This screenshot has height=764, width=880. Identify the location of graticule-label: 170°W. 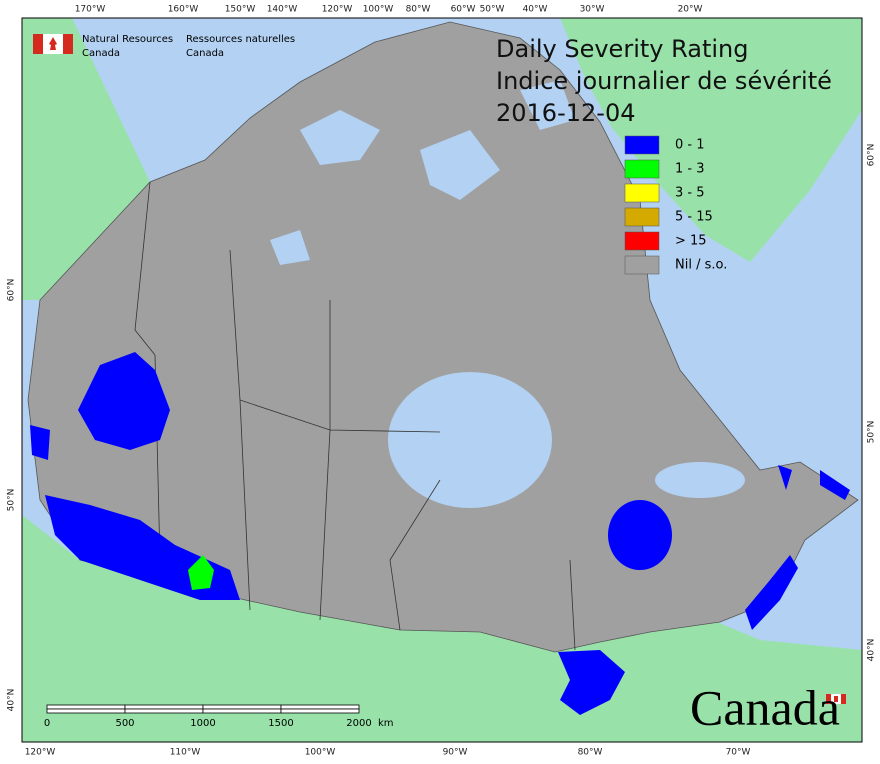
(90, 10).